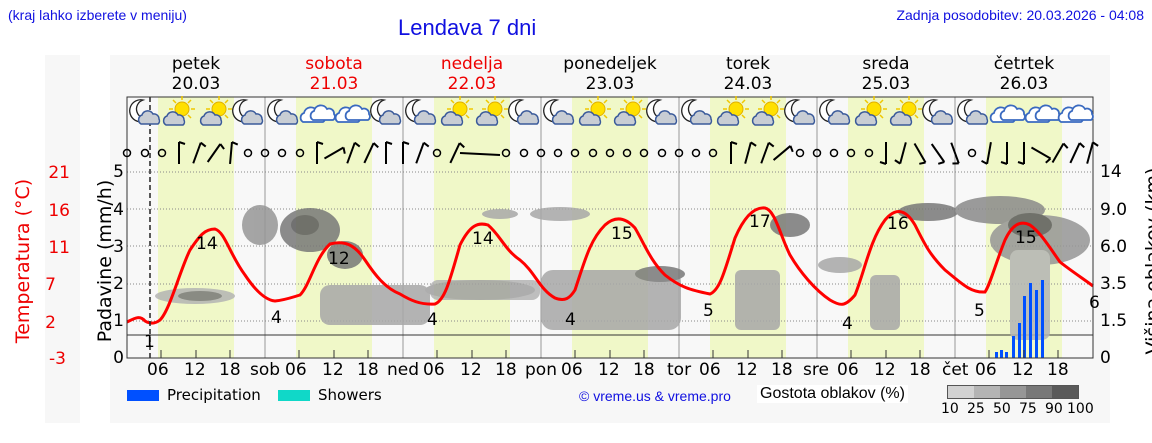  What do you see at coordinates (149, 342) in the screenshot?
I see `svg-text: 1` at bounding box center [149, 342].